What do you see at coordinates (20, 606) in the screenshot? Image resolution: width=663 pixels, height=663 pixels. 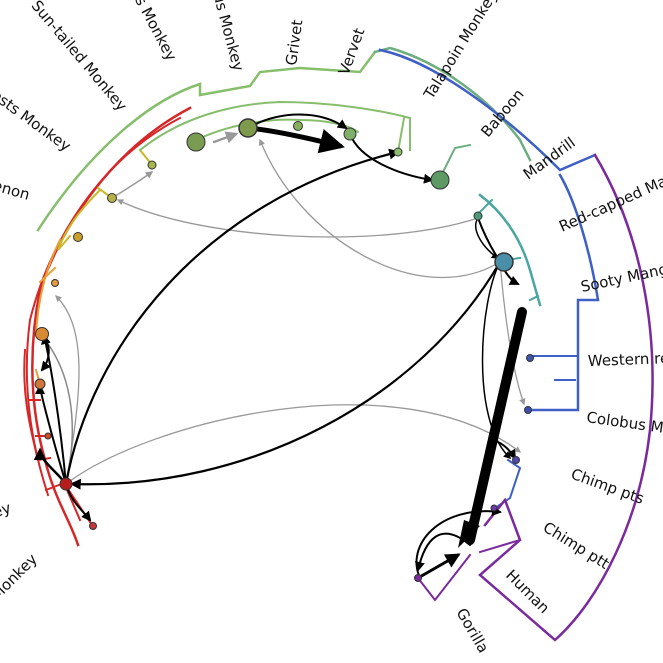 I see `label-denti: Dent's Mona Monkey` at bounding box center [20, 606].